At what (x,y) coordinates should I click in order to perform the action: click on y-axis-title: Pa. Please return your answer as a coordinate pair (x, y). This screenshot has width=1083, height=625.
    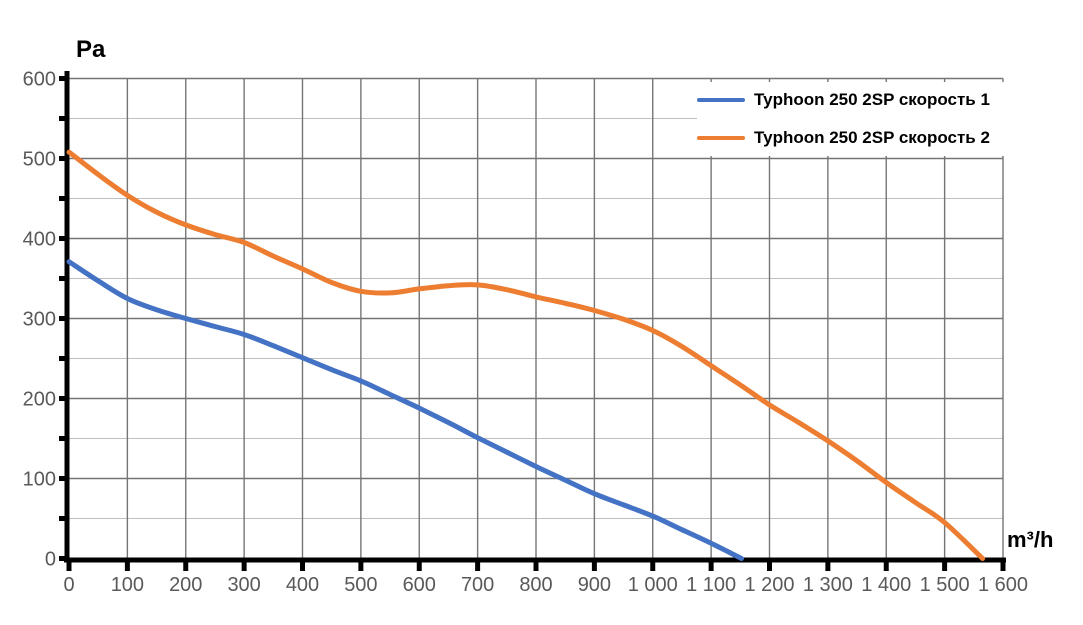
    Looking at the image, I should click on (91, 49).